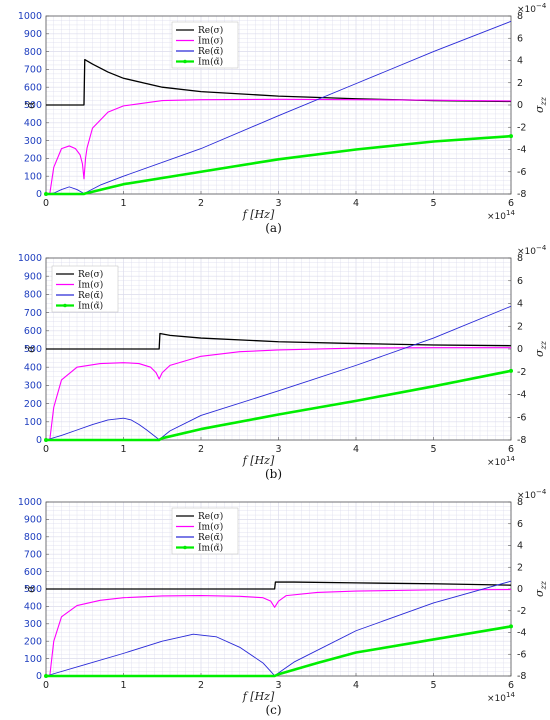  Describe the element at coordinates (520, 524) in the screenshot. I see `right-tick-label: 6` at that location.